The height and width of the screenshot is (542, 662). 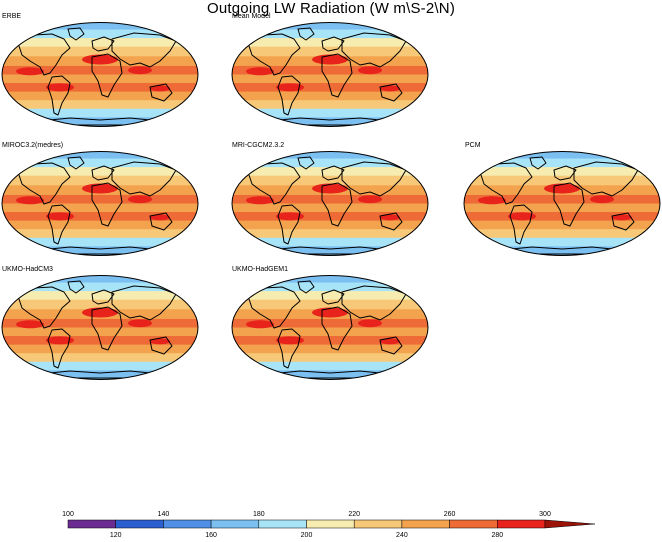 I want to click on map-pcm, so click(x=562, y=203).